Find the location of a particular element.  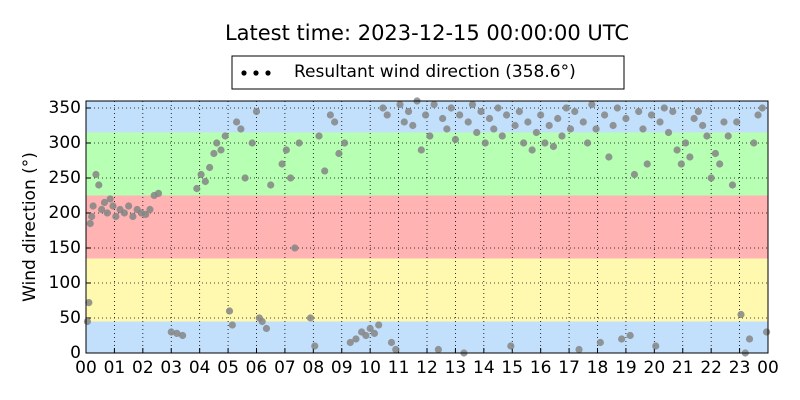

x-tick-label: 10 is located at coordinates (370, 368).